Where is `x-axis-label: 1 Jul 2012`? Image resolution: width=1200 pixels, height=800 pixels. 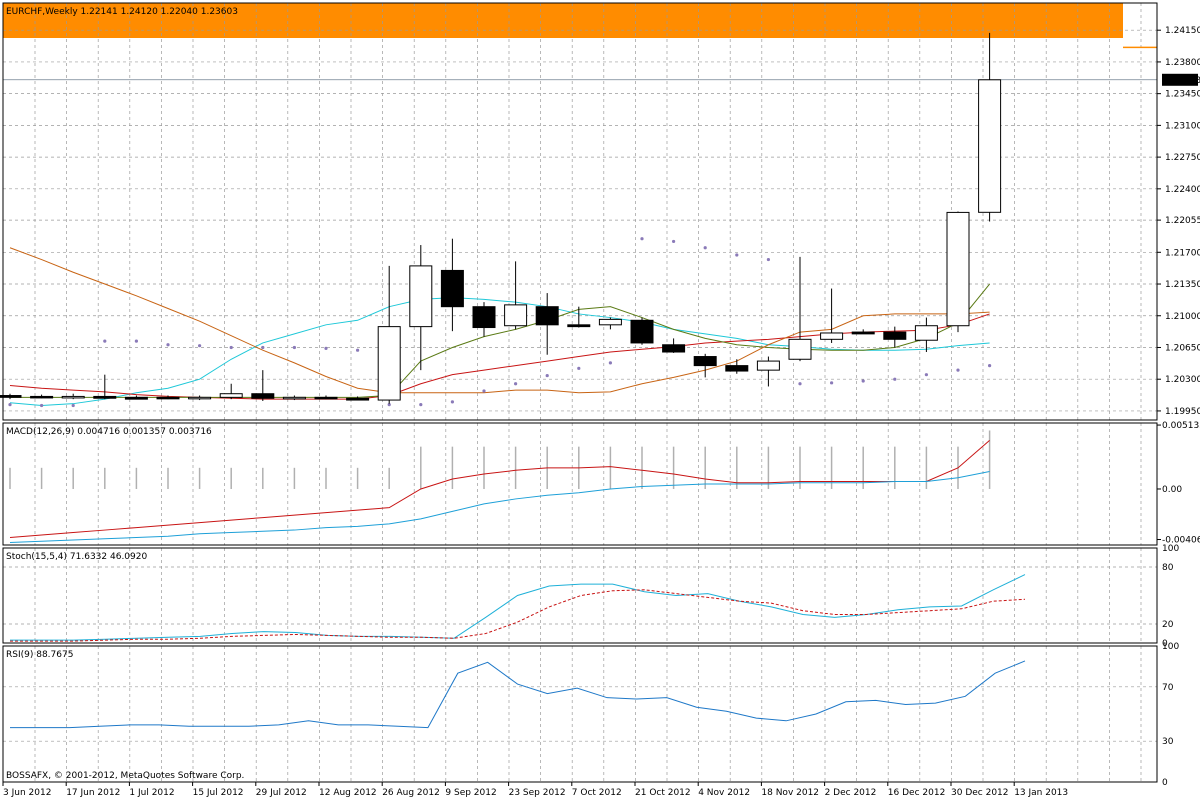 x-axis-label: 1 Jul 2012 is located at coordinates (151, 793).